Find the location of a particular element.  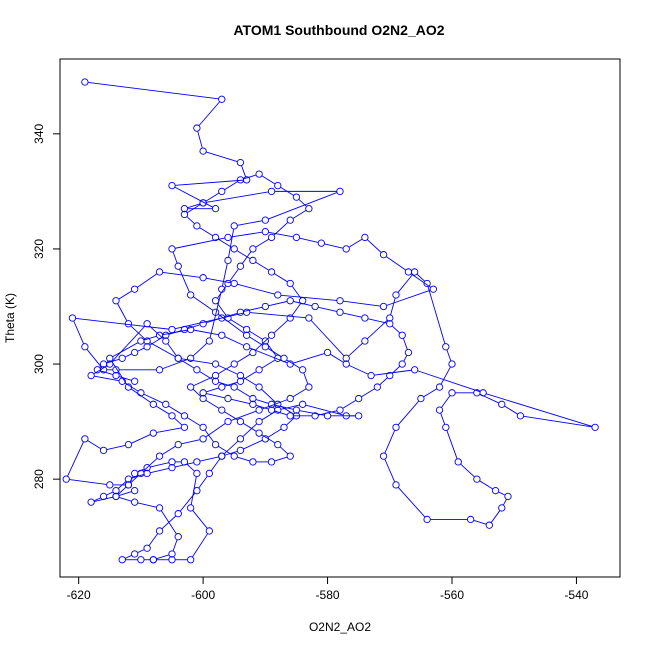

y-axis-label: Theta (K) is located at coordinates (10, 318).